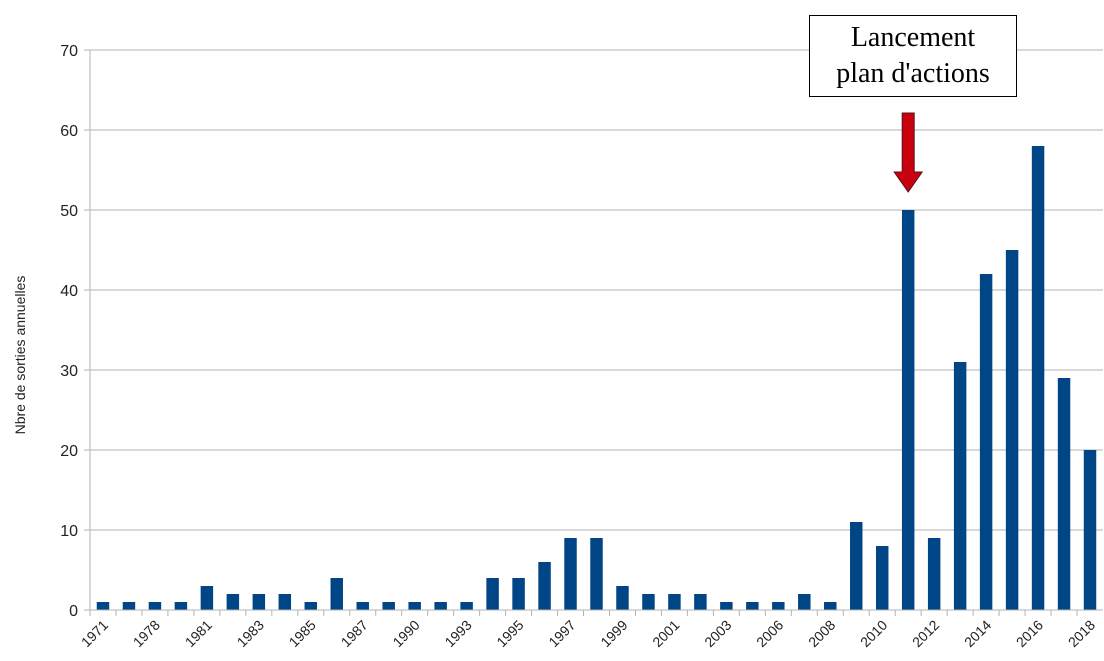 The height and width of the screenshot is (661, 1104). What do you see at coordinates (336, 594) in the screenshot?
I see `bar-1986` at bounding box center [336, 594].